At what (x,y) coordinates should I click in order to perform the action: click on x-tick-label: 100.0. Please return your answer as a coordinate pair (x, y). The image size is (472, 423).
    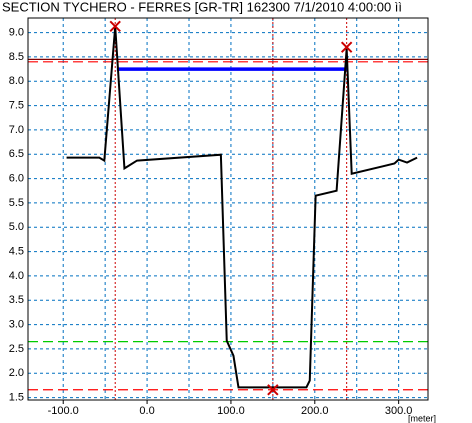
    Looking at the image, I should click on (231, 411).